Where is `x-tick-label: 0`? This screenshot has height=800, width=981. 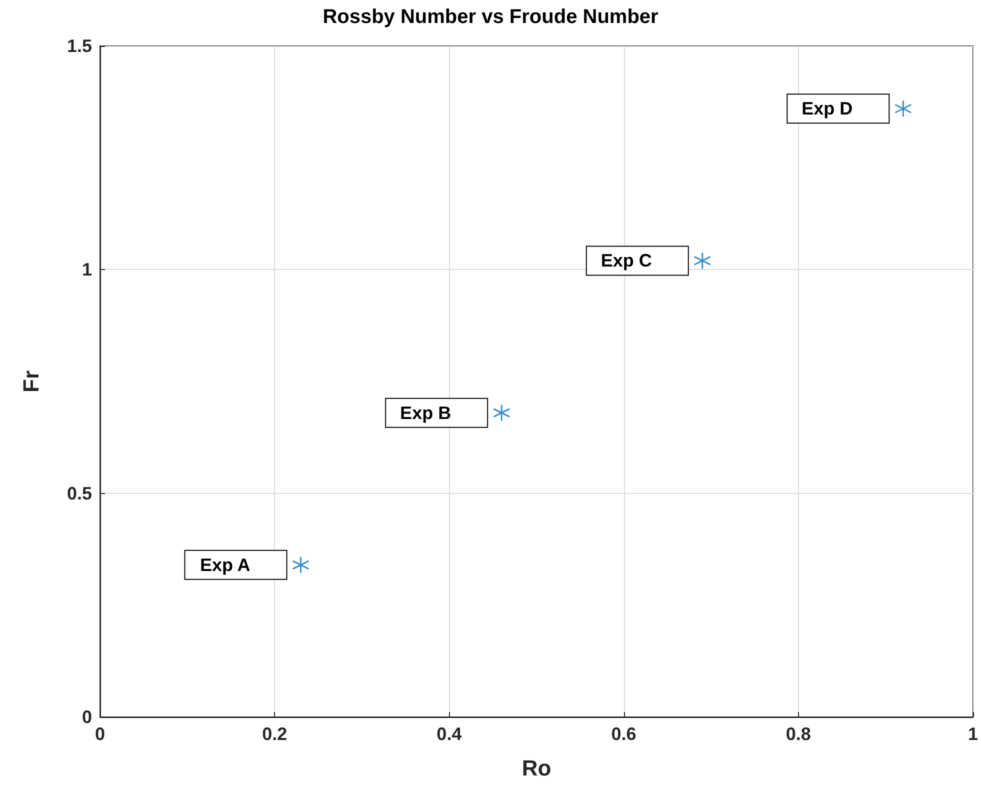 x-tick-label: 0 is located at coordinates (100, 734).